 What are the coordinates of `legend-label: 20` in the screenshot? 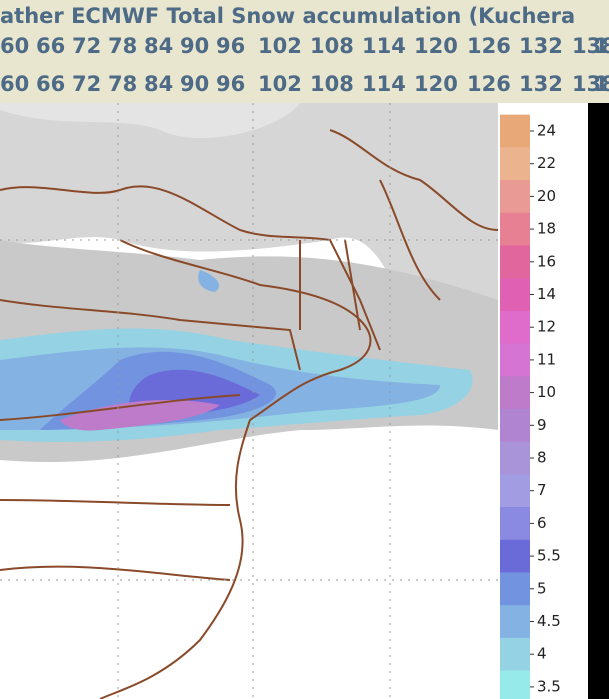 It's located at (546, 196).